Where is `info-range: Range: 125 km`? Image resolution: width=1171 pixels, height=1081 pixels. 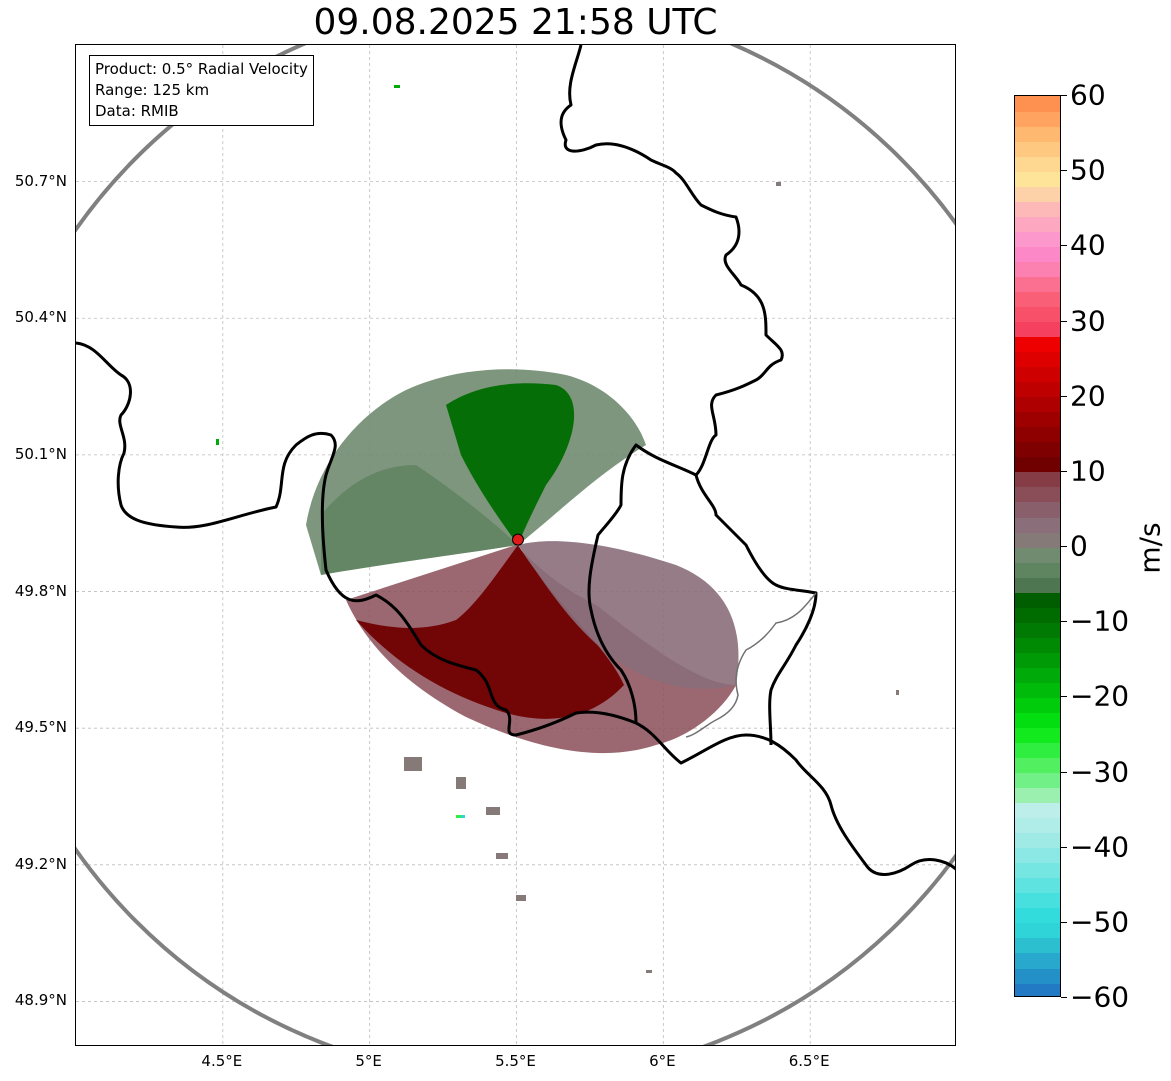 info-range: Range: 125 km is located at coordinates (152, 90).